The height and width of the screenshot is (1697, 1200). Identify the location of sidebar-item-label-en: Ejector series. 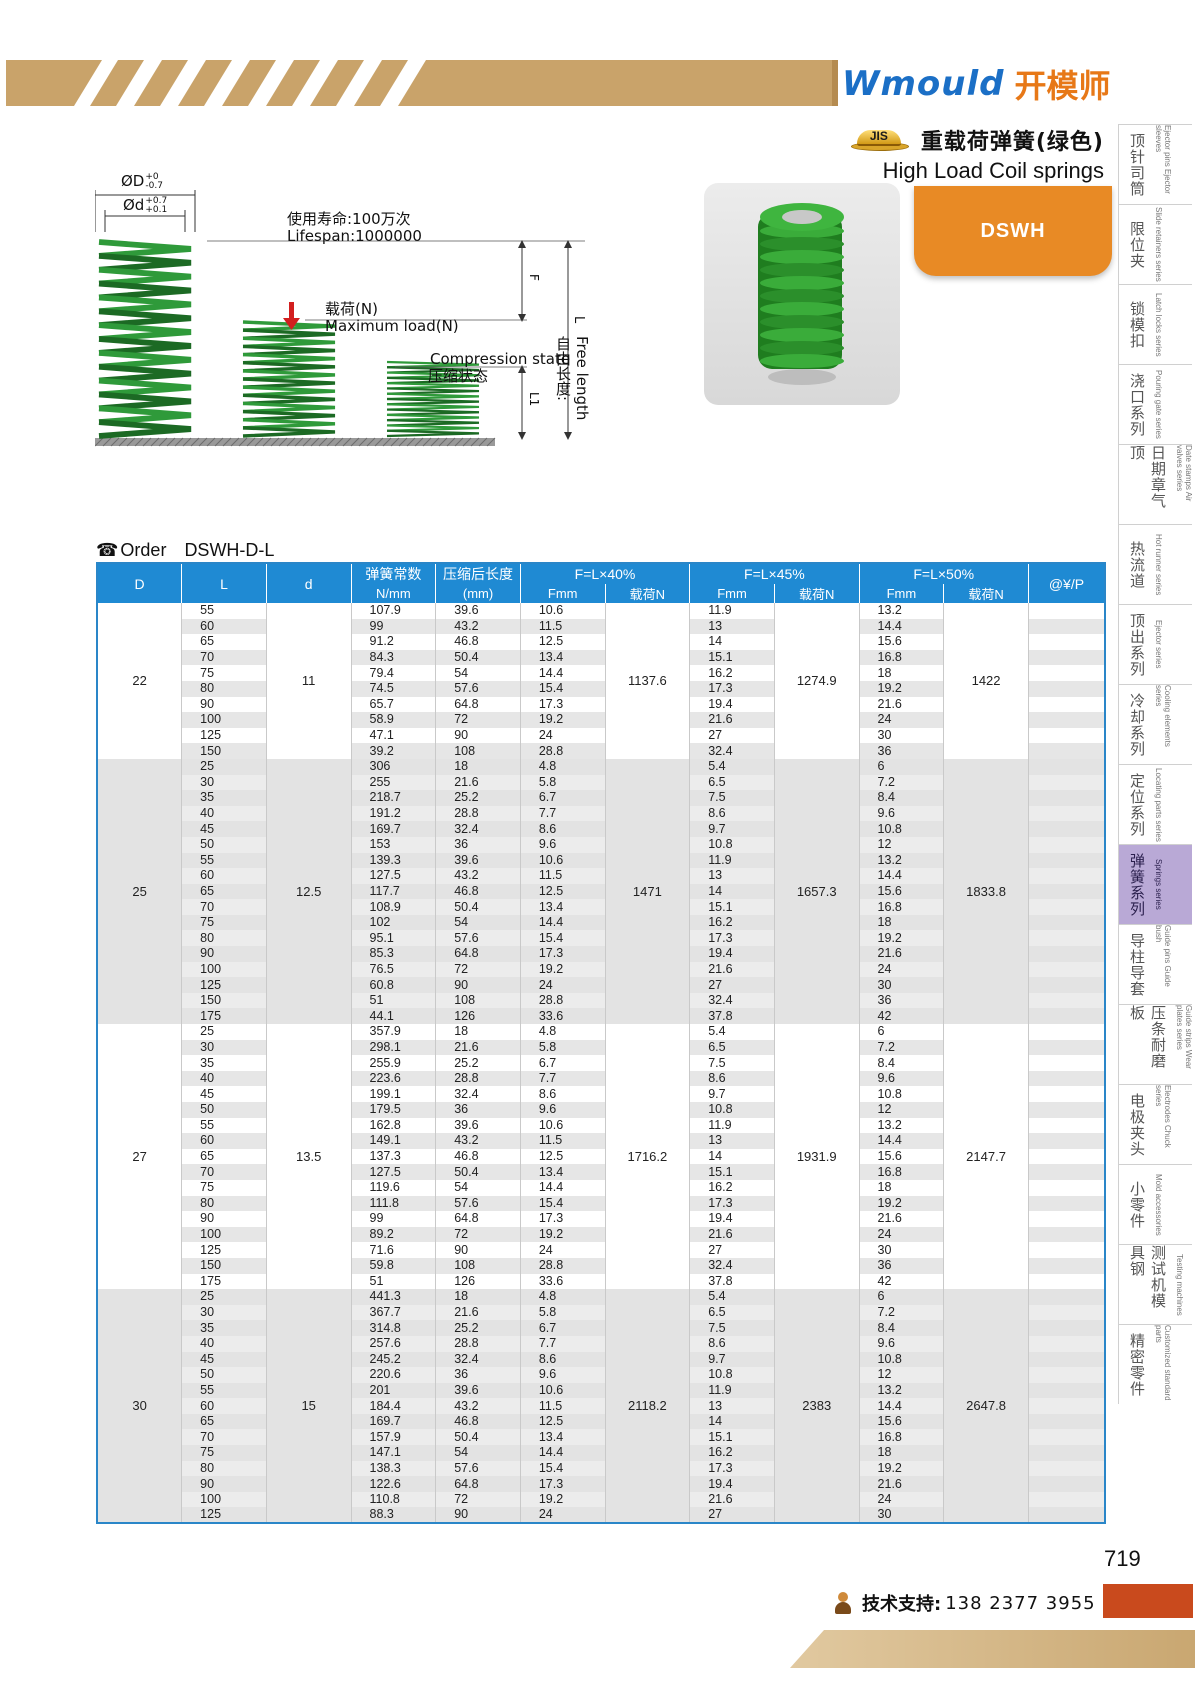
(1158, 644).